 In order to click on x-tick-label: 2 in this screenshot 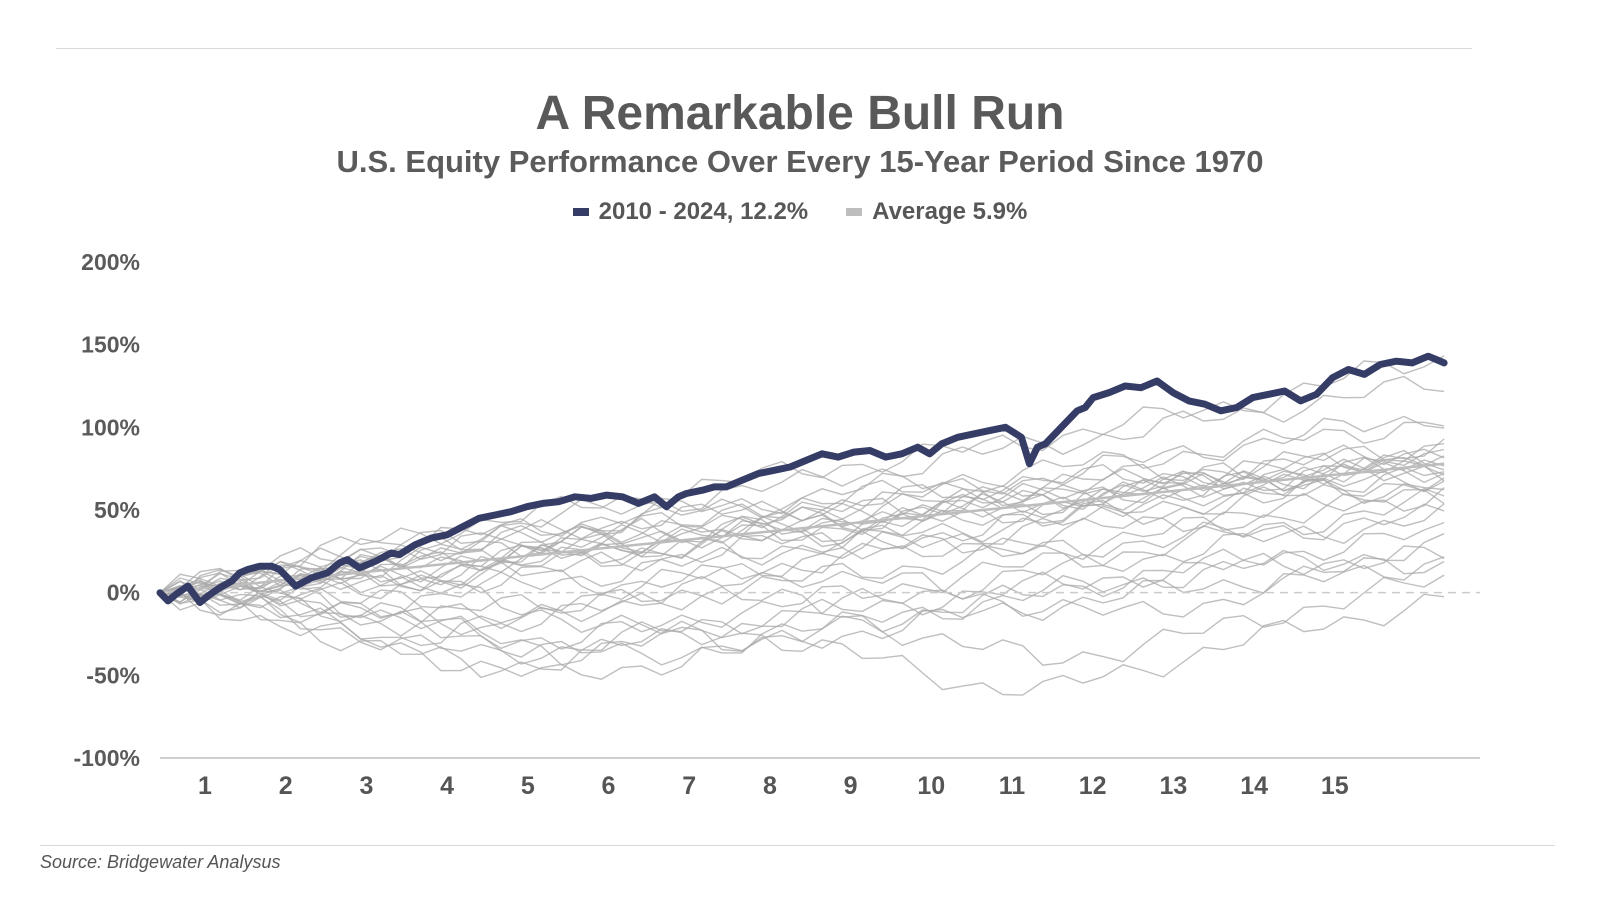, I will do `click(286, 786)`.